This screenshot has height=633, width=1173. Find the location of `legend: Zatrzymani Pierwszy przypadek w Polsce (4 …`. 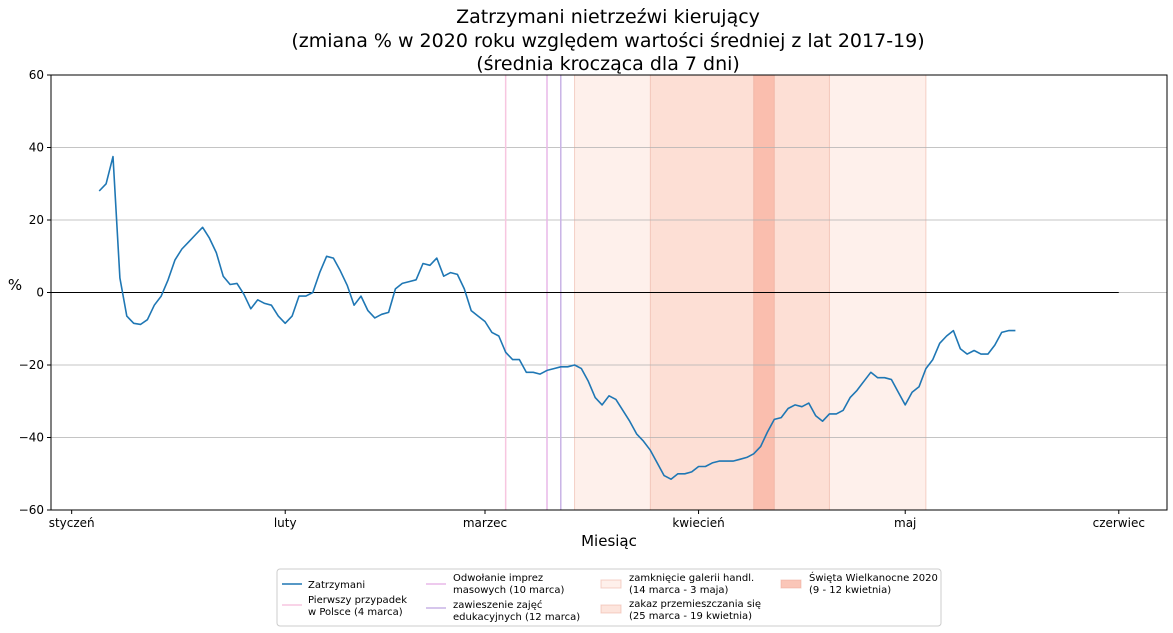

legend: Zatrzymani Pierwszy przypadek w Polsce (4 … is located at coordinates (609, 597).